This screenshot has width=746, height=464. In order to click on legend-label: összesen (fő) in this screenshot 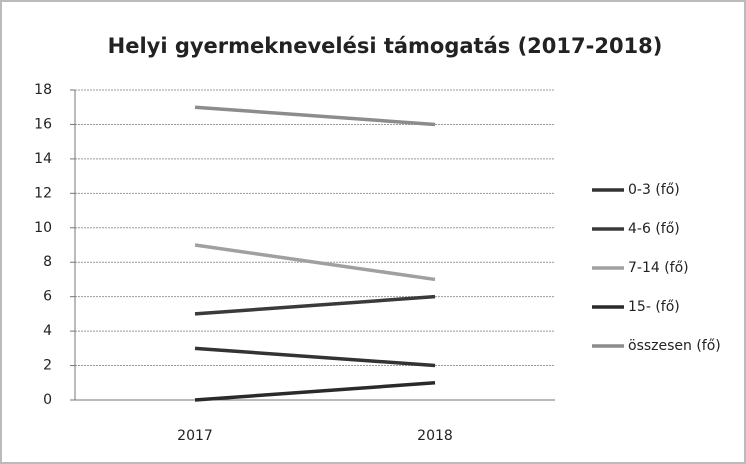, I will do `click(674, 346)`.